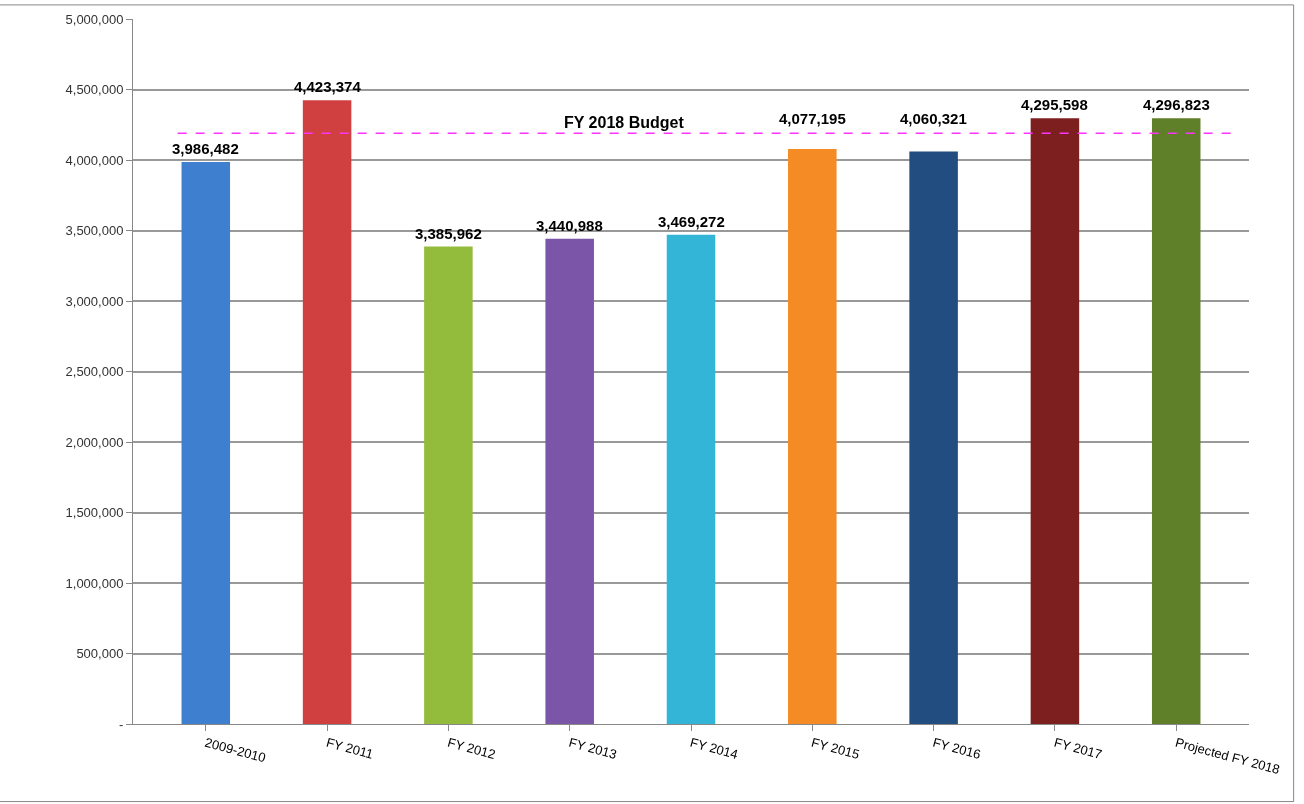  Describe the element at coordinates (349, 748) in the screenshot. I see `x-tick-label: FY 2011` at that location.